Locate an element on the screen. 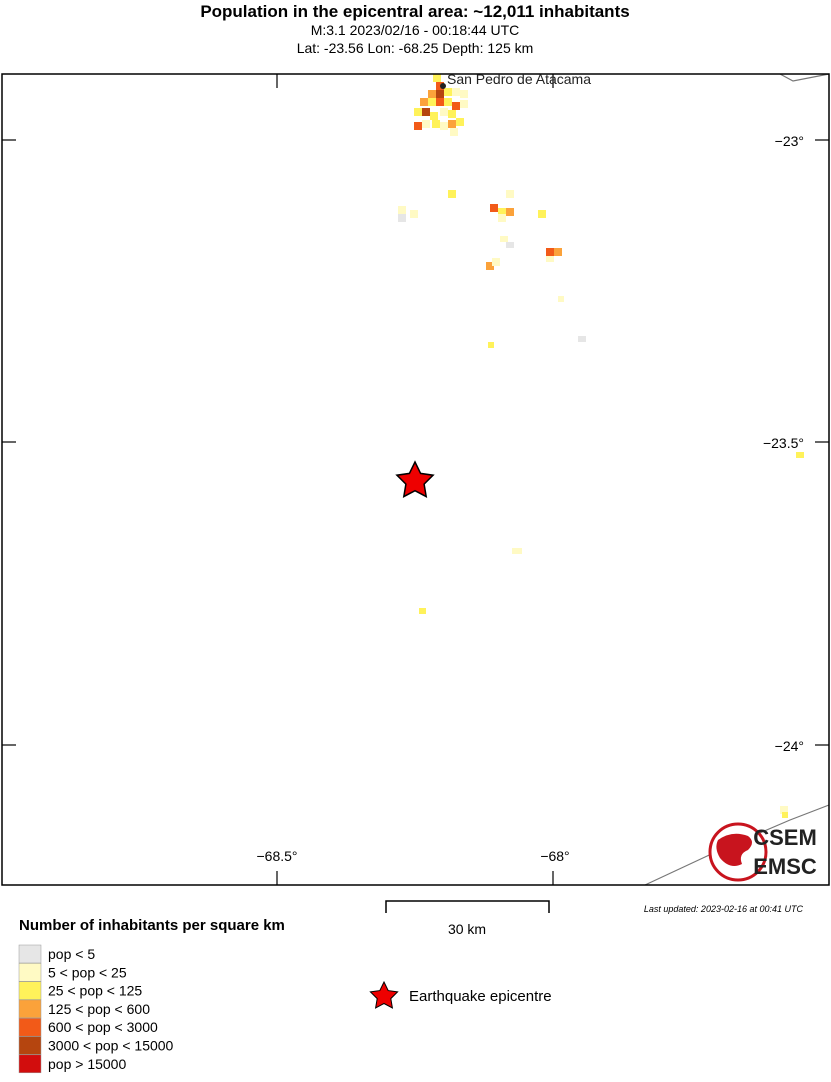 The height and width of the screenshot is (1082, 831). logo-text: CSEM is located at coordinates (785, 837).